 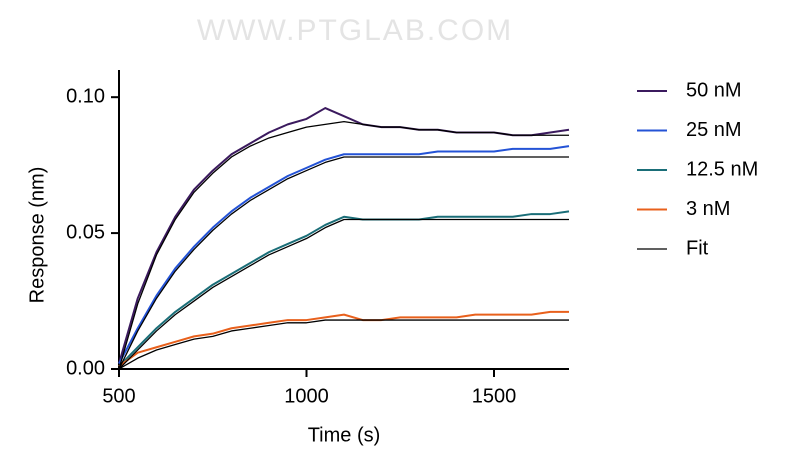 What do you see at coordinates (714, 130) in the screenshot?
I see `legend-label: 25 nM` at bounding box center [714, 130].